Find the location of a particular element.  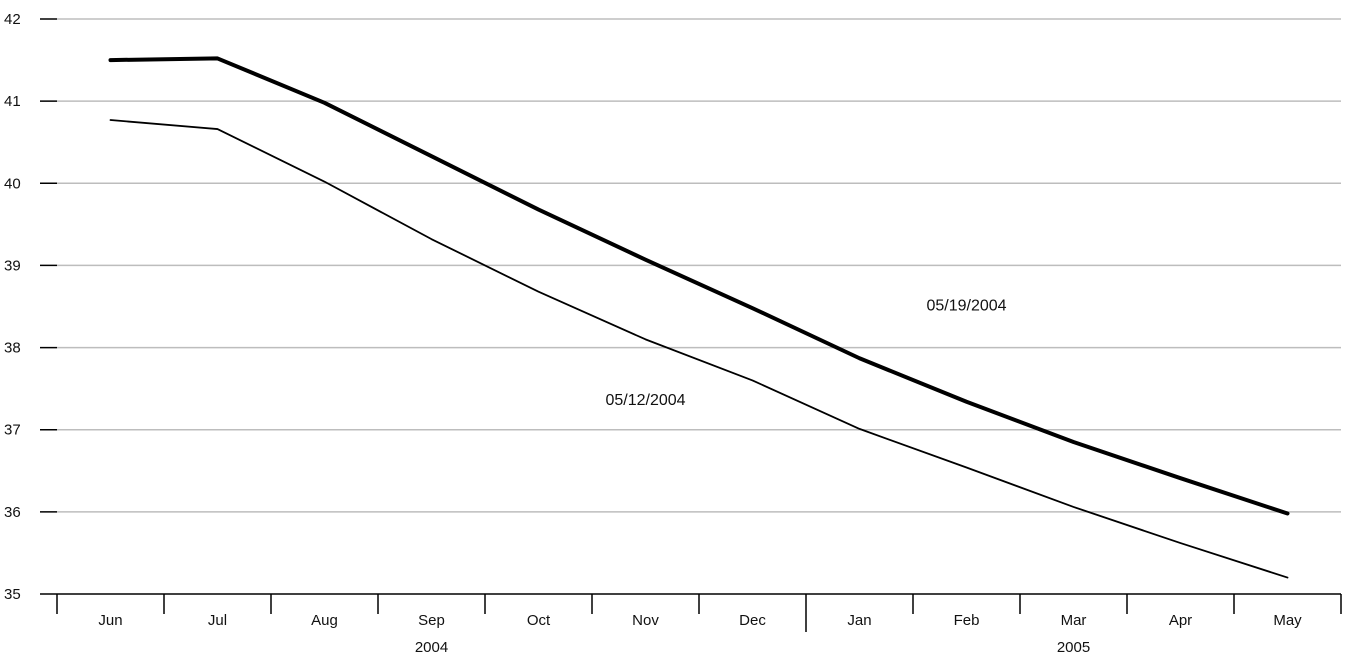

x-tick-label-jan: Jan is located at coordinates (859, 620).